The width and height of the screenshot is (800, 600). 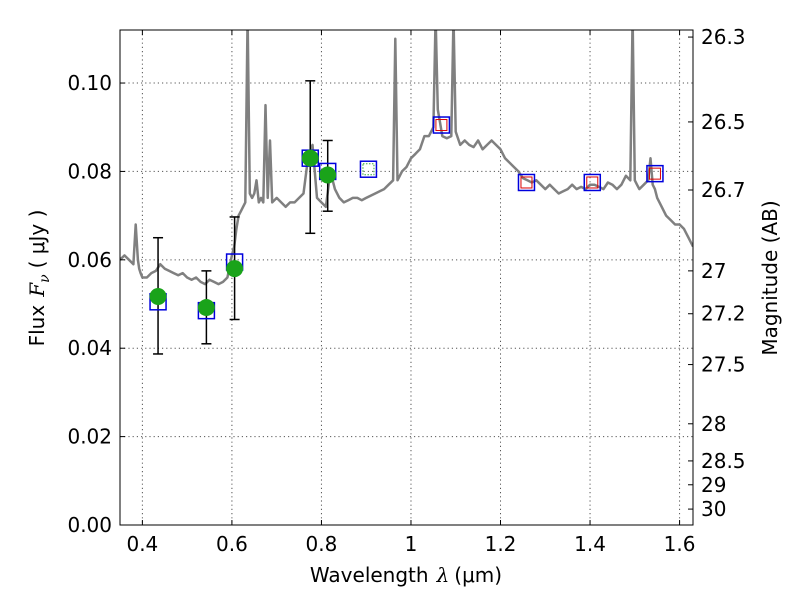 I want to click on x-tick-label: 1.4, so click(x=590, y=544).